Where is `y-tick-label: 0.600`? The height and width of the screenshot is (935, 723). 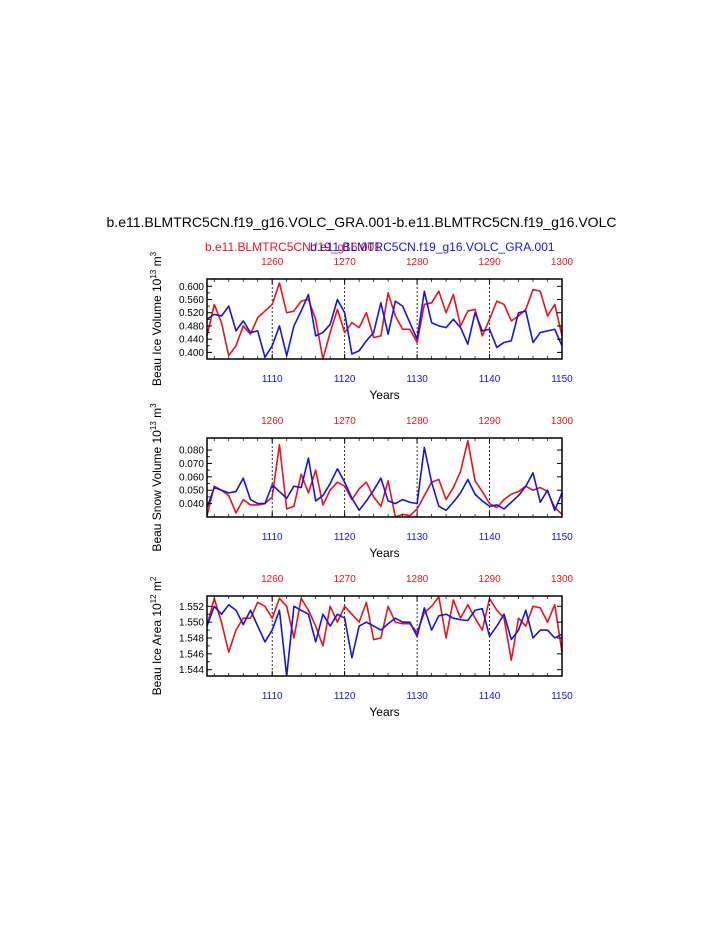 y-tick-label: 0.600 is located at coordinates (191, 287).